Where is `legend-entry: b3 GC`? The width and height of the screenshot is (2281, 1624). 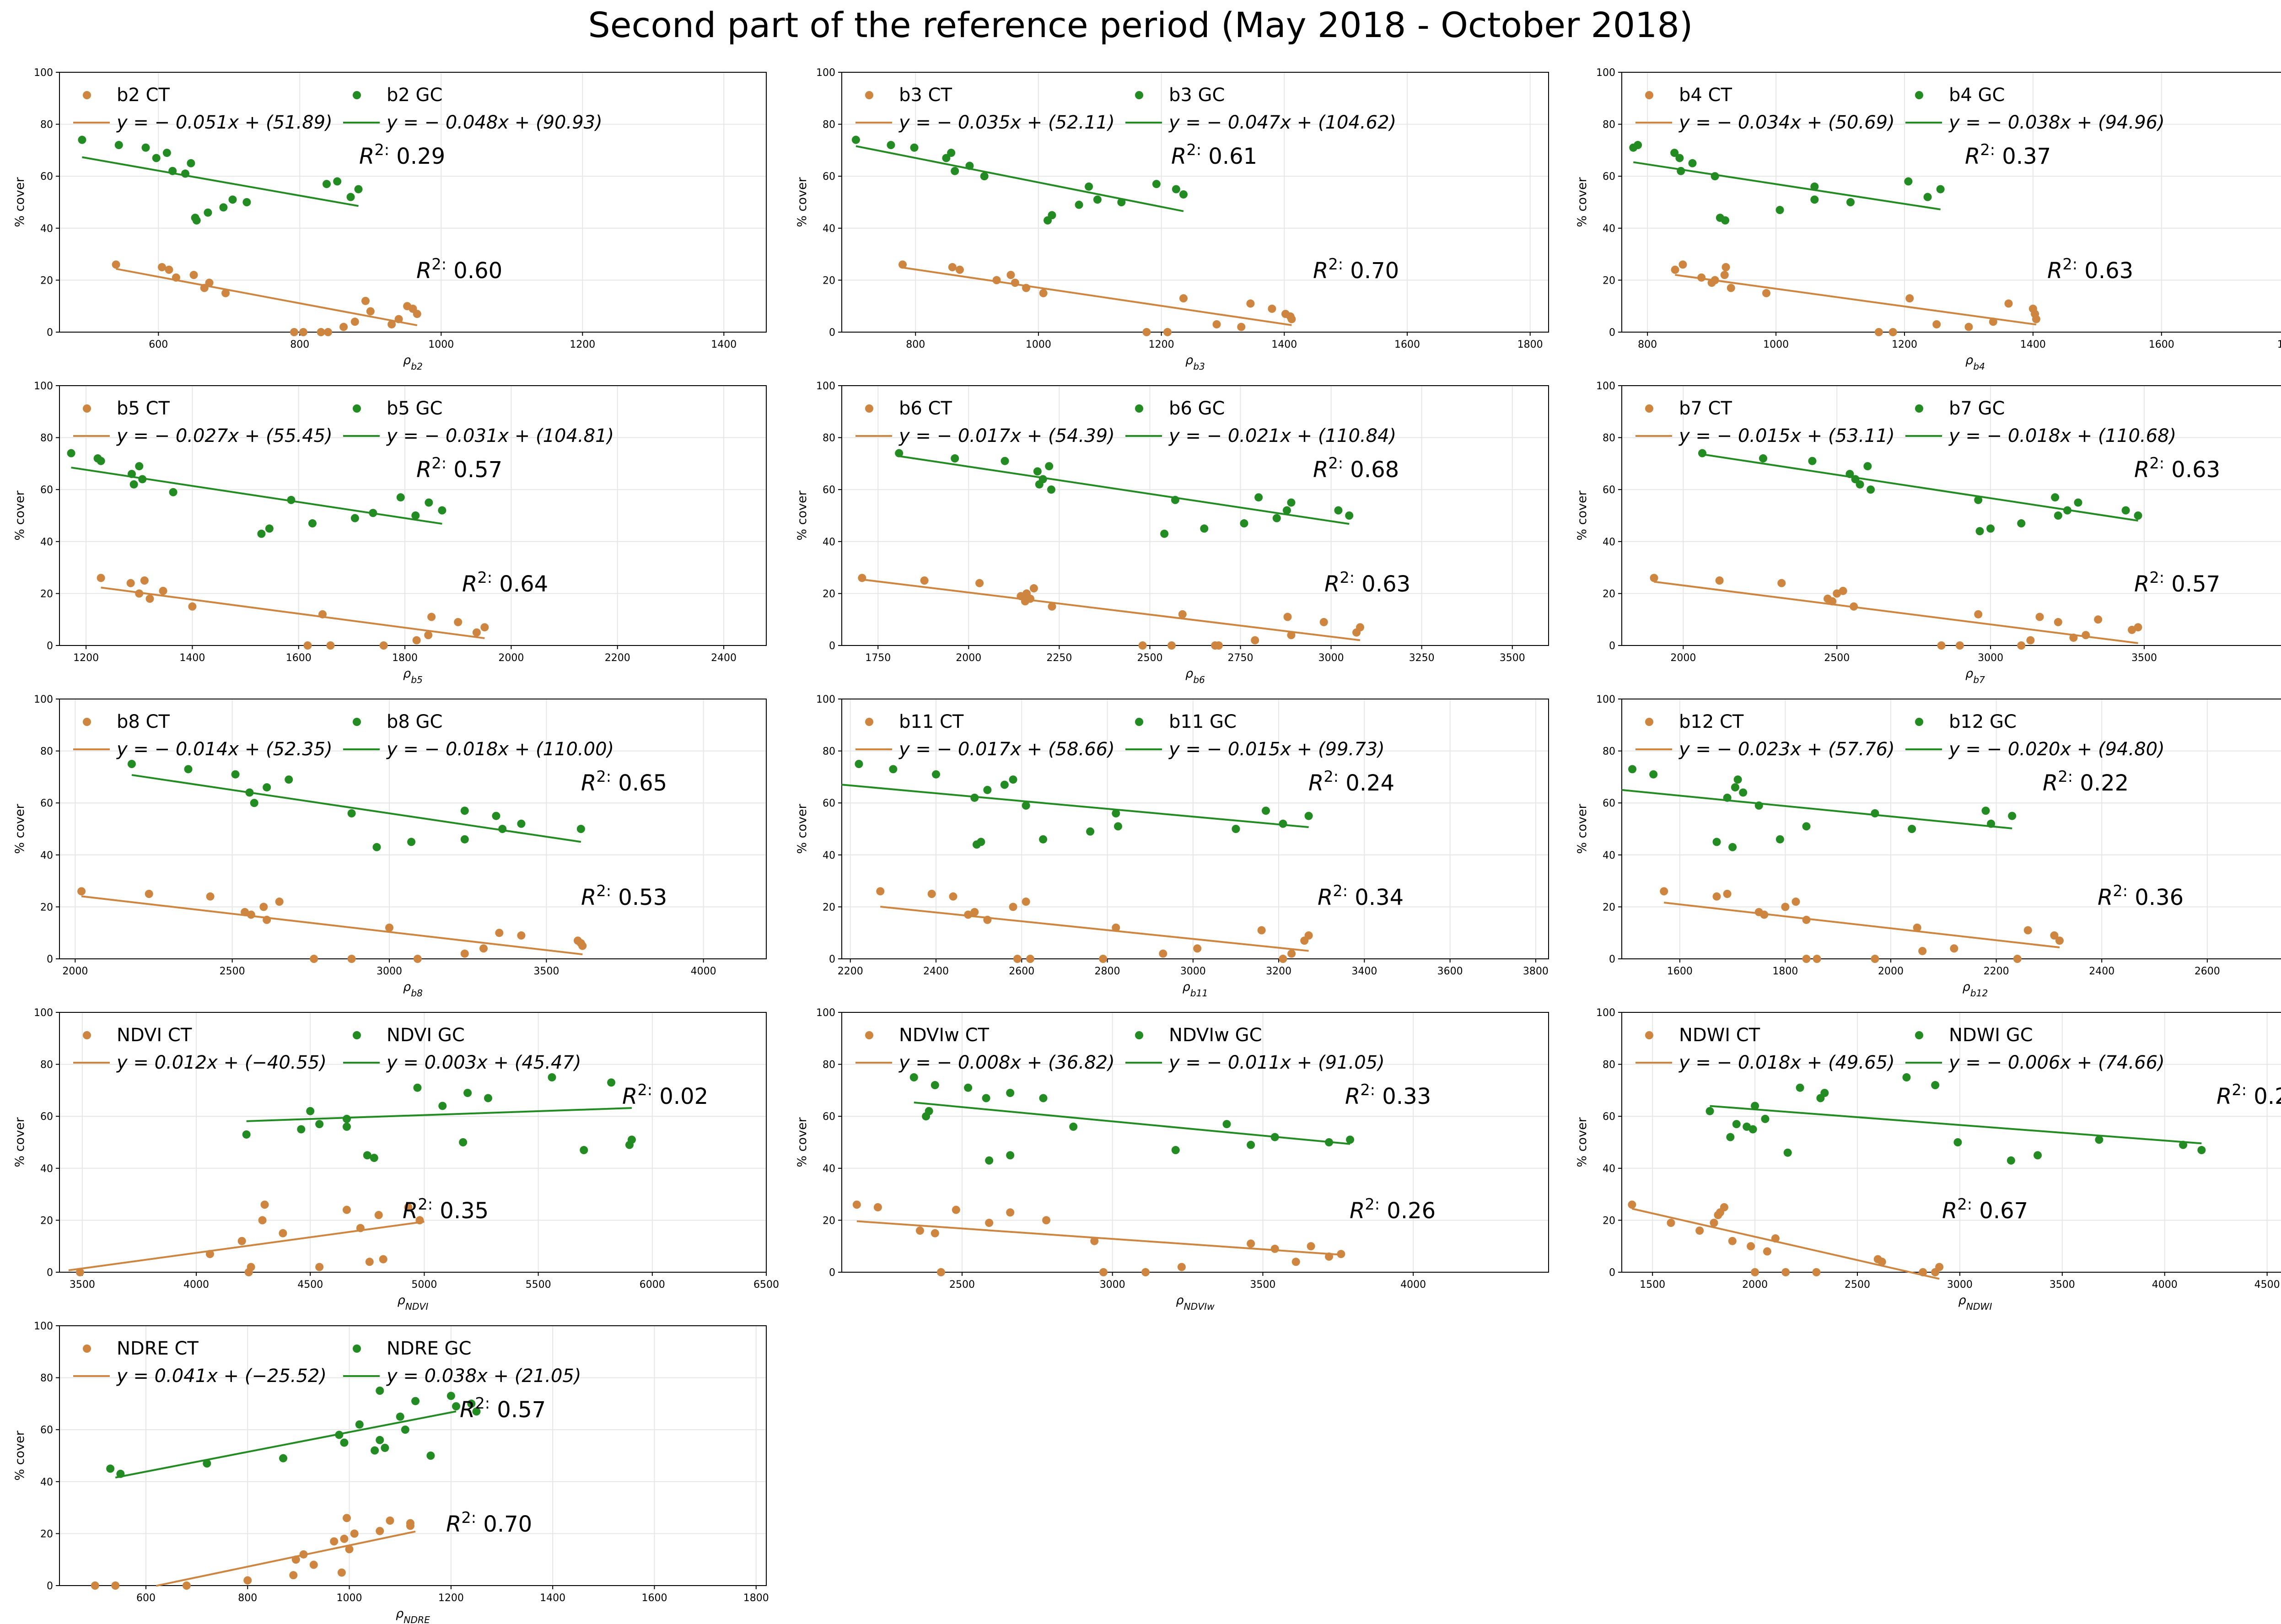
legend-entry: b3 GC is located at coordinates (1197, 95).